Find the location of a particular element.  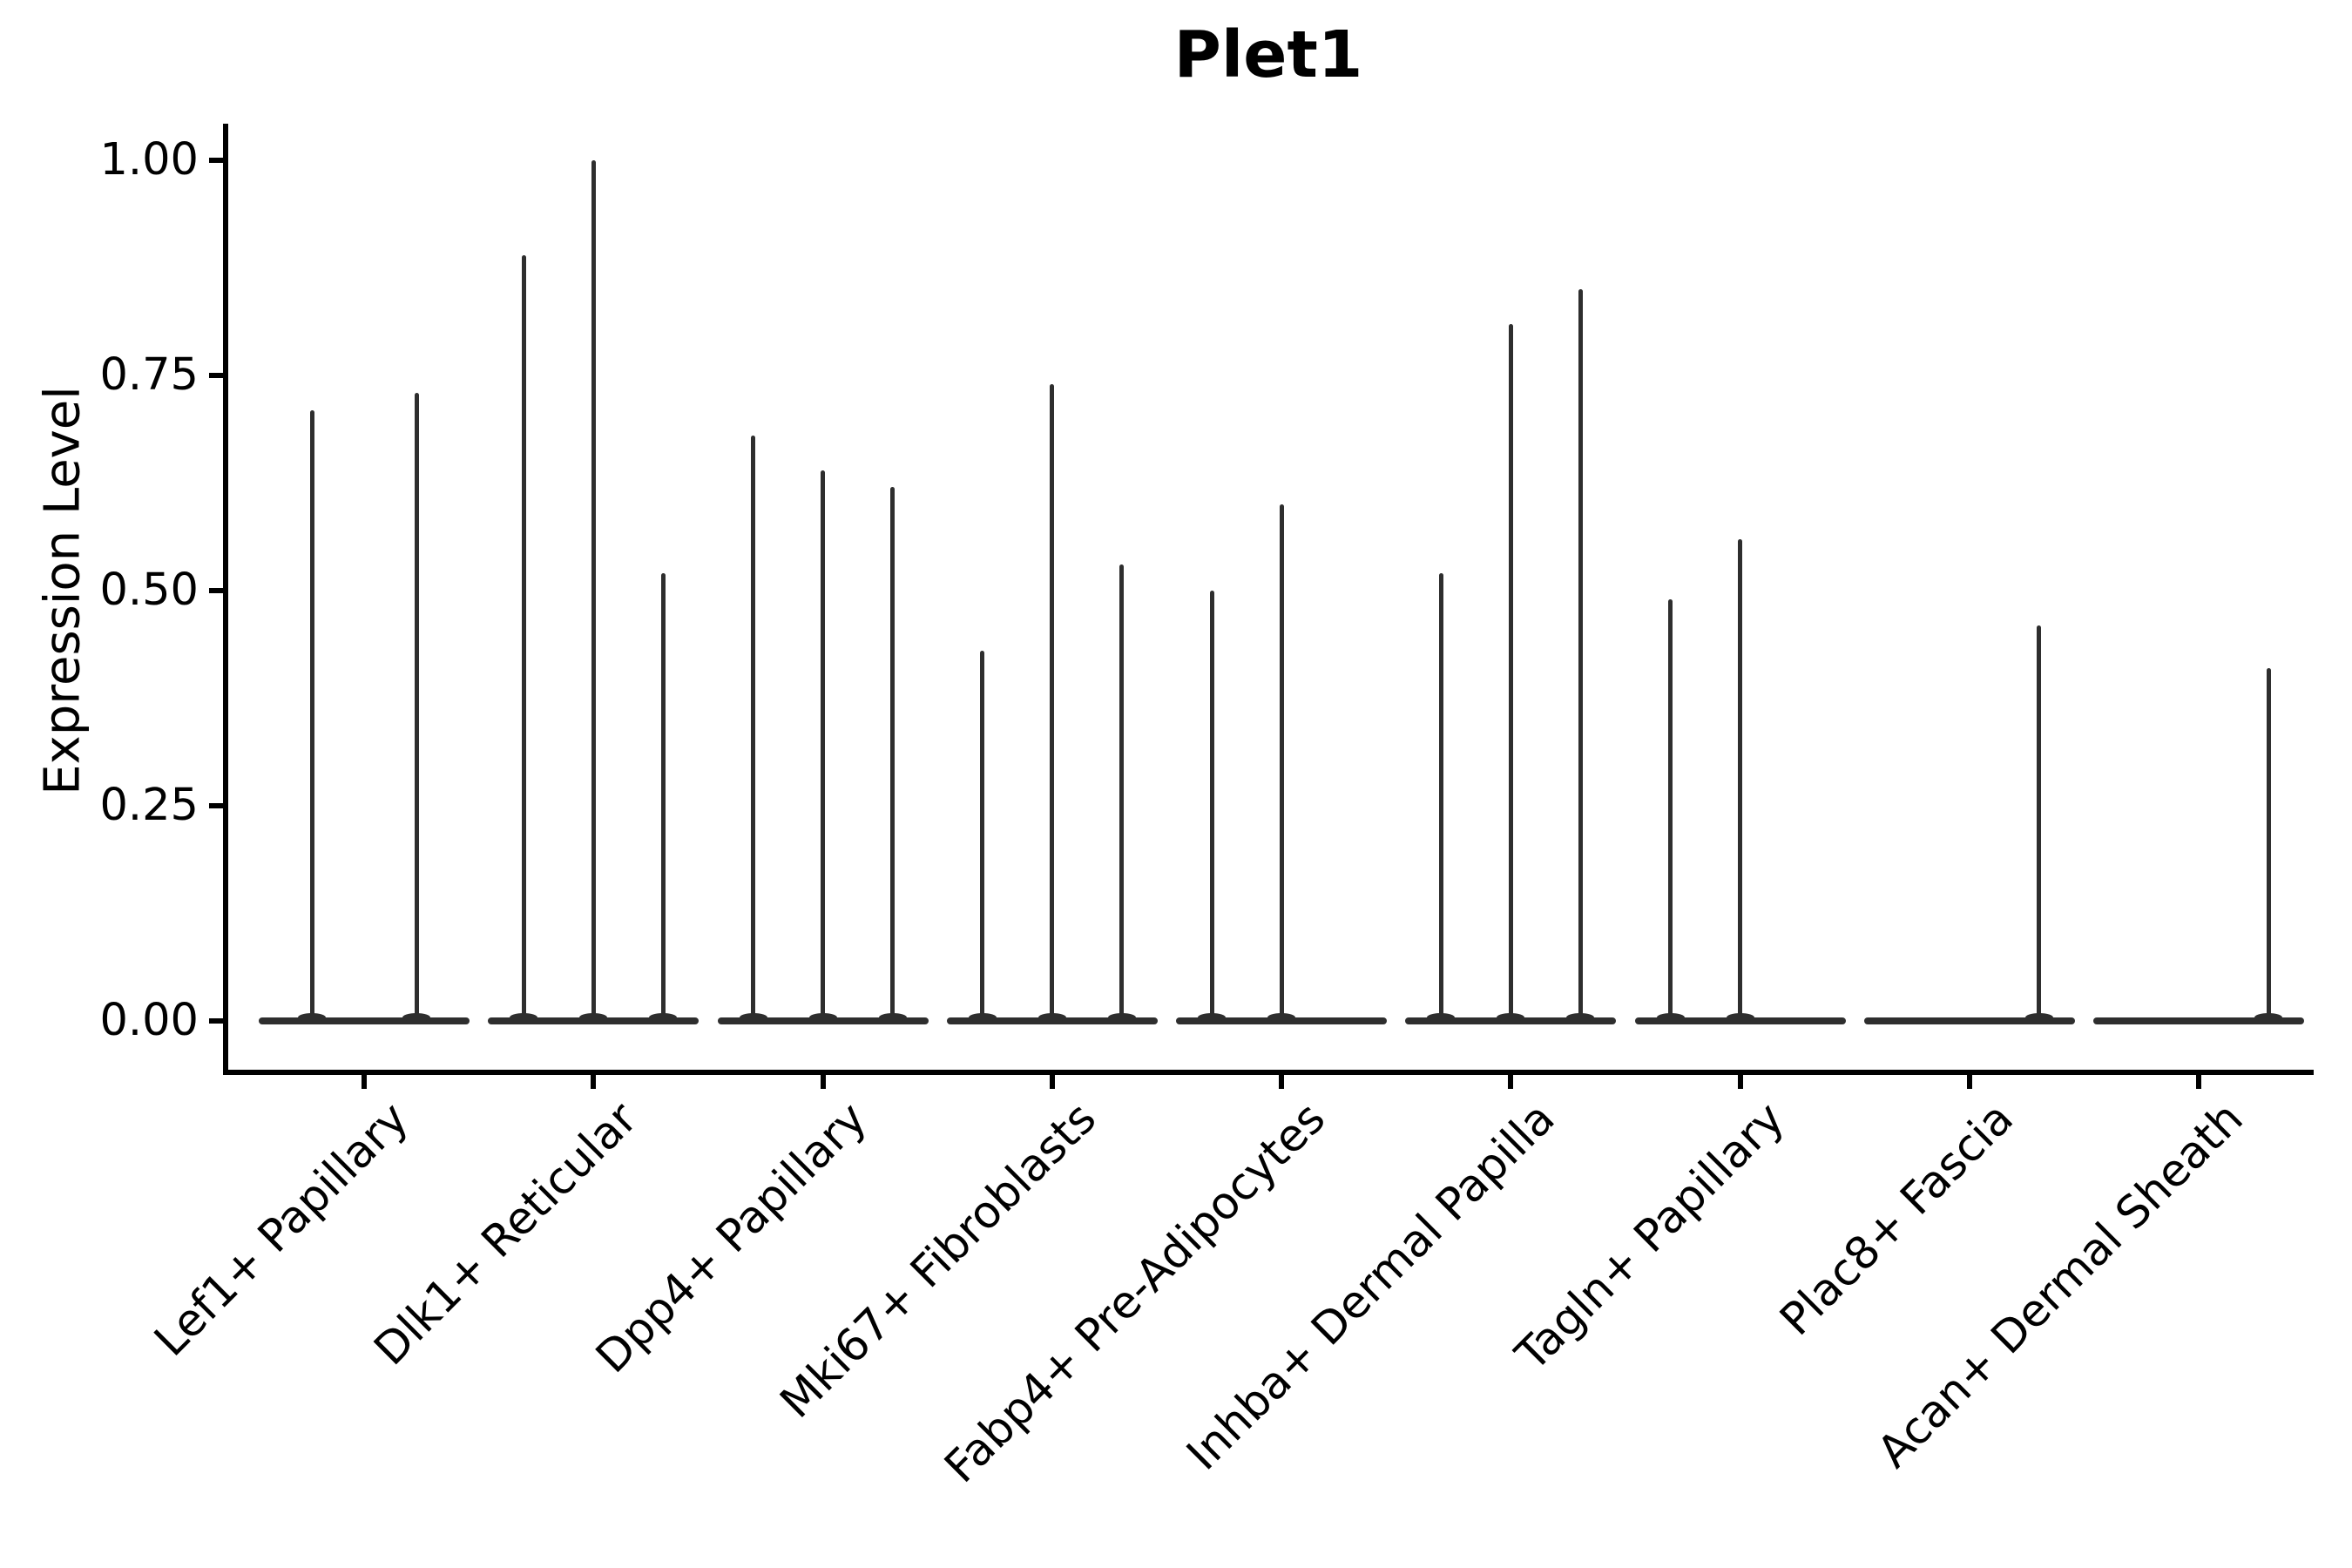

y-axis-spine is located at coordinates (225, 599).